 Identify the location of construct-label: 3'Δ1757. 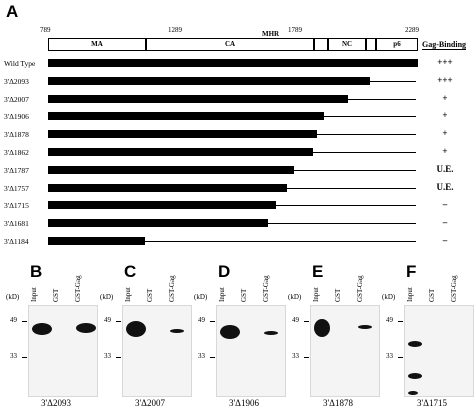
(16, 188).